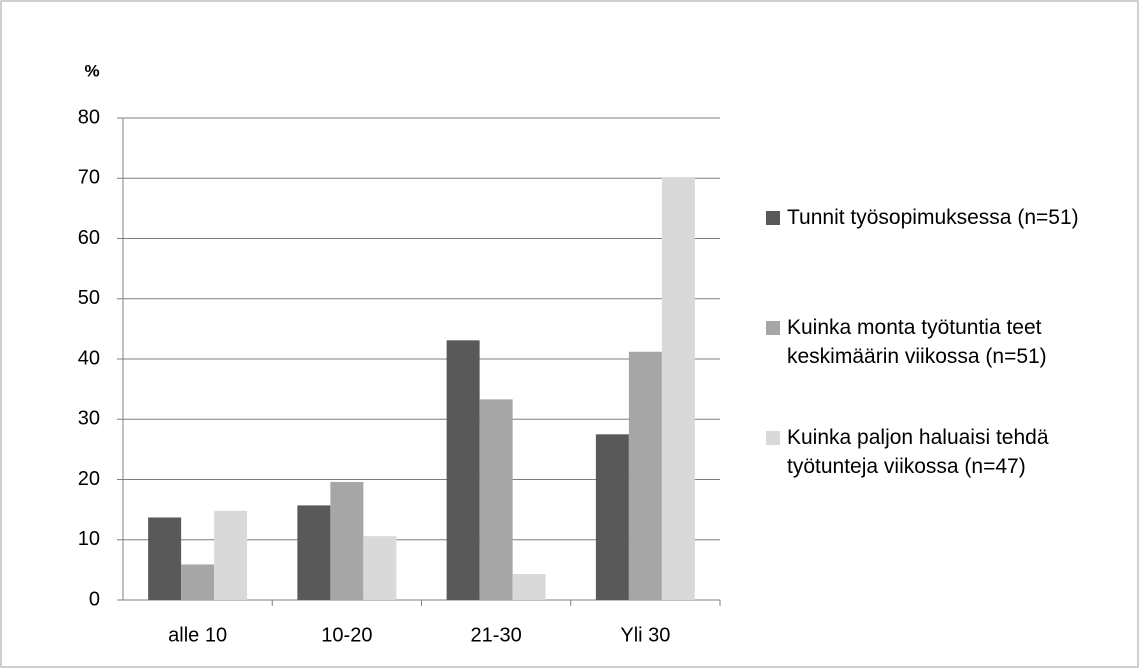 This screenshot has height=668, width=1139. I want to click on y-axis-label: %, so click(91, 70).